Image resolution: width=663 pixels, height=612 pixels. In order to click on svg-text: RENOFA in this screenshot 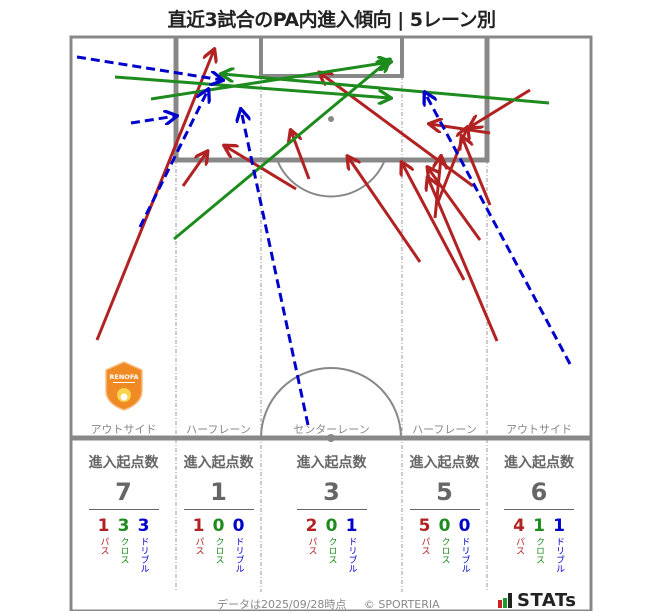, I will do `click(123, 377)`.